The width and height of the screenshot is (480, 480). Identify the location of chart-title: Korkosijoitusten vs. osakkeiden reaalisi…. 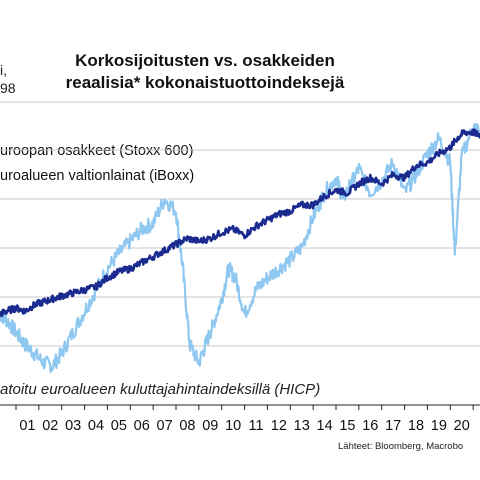
(205, 72).